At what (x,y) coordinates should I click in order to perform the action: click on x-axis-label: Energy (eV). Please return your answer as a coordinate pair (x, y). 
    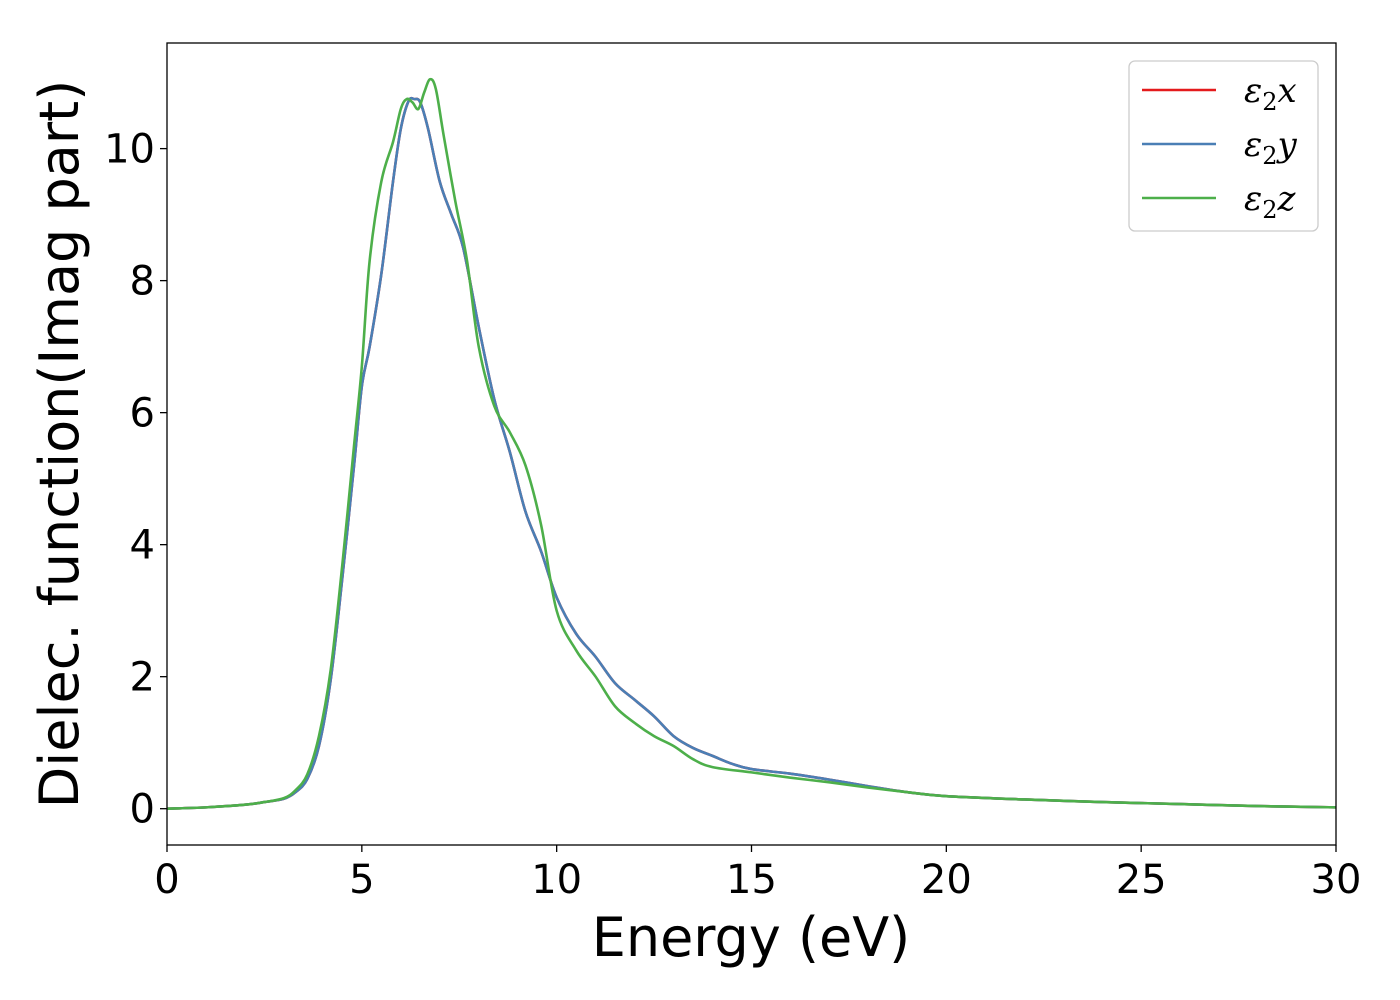
    Looking at the image, I should click on (751, 937).